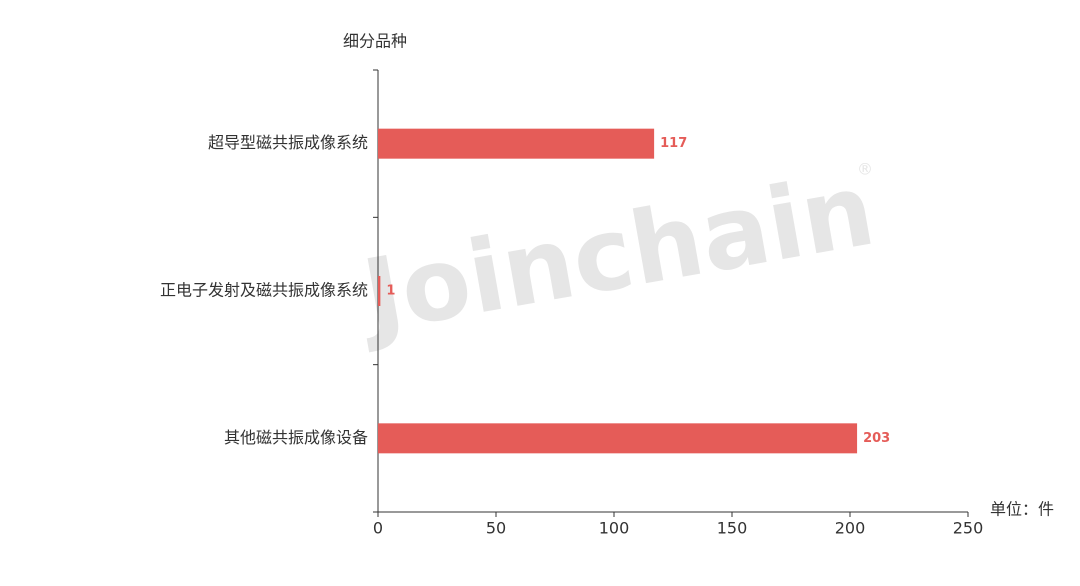 This screenshot has width=1080, height=586. I want to click on x-axis-label: 单位：件, so click(1022, 509).